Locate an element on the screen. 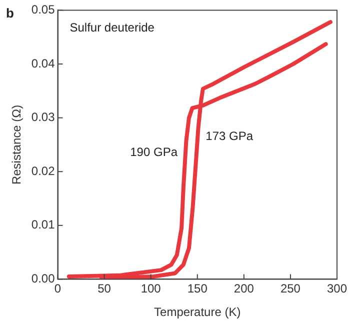 The image size is (351, 326). x-tick-label: 100 is located at coordinates (151, 289).